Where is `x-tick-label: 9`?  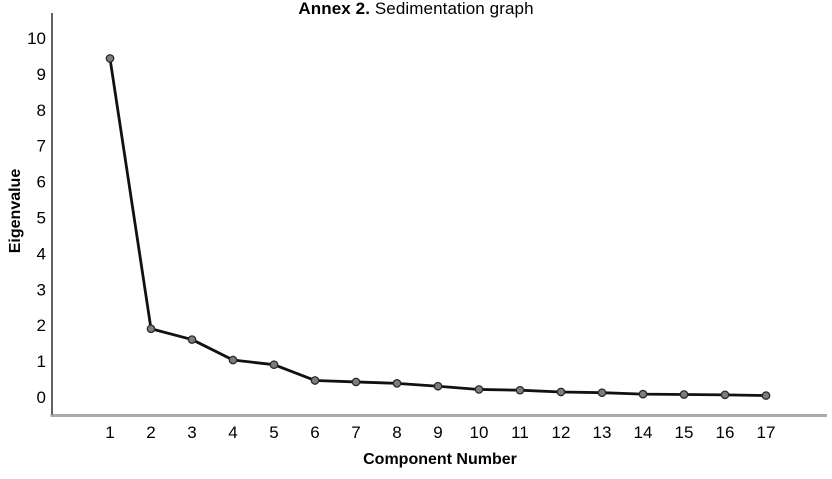 x-tick-label: 9 is located at coordinates (437, 432).